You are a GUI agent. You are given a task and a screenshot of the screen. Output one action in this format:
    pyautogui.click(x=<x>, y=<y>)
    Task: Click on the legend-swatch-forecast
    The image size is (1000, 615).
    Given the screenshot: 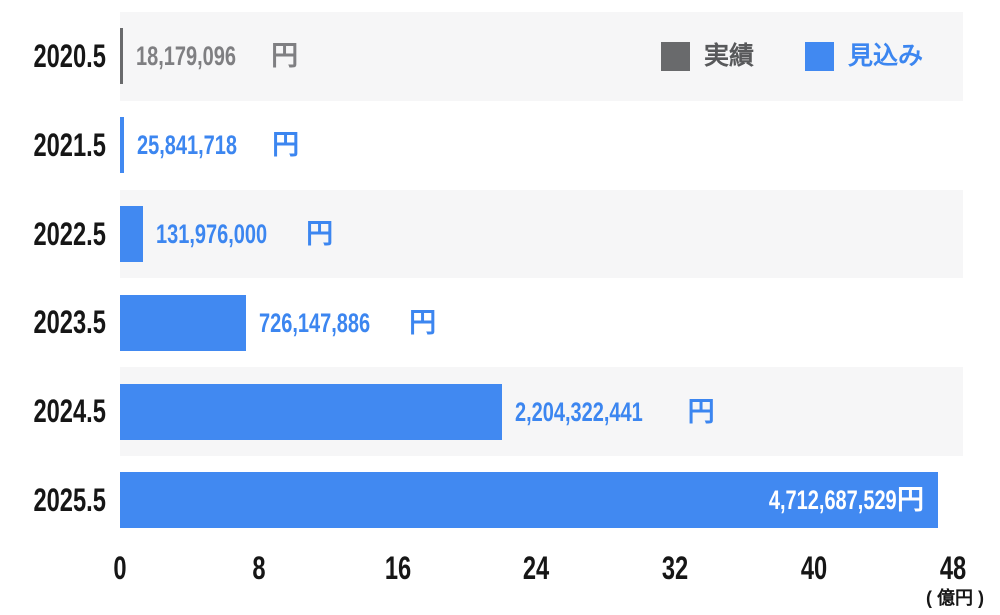 What is the action you would take?
    pyautogui.click(x=819, y=56)
    